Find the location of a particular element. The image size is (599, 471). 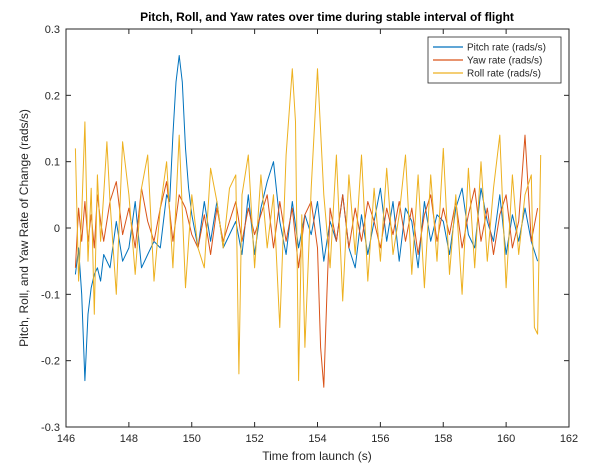

y-tick-label: 0 is located at coordinates (57, 229).